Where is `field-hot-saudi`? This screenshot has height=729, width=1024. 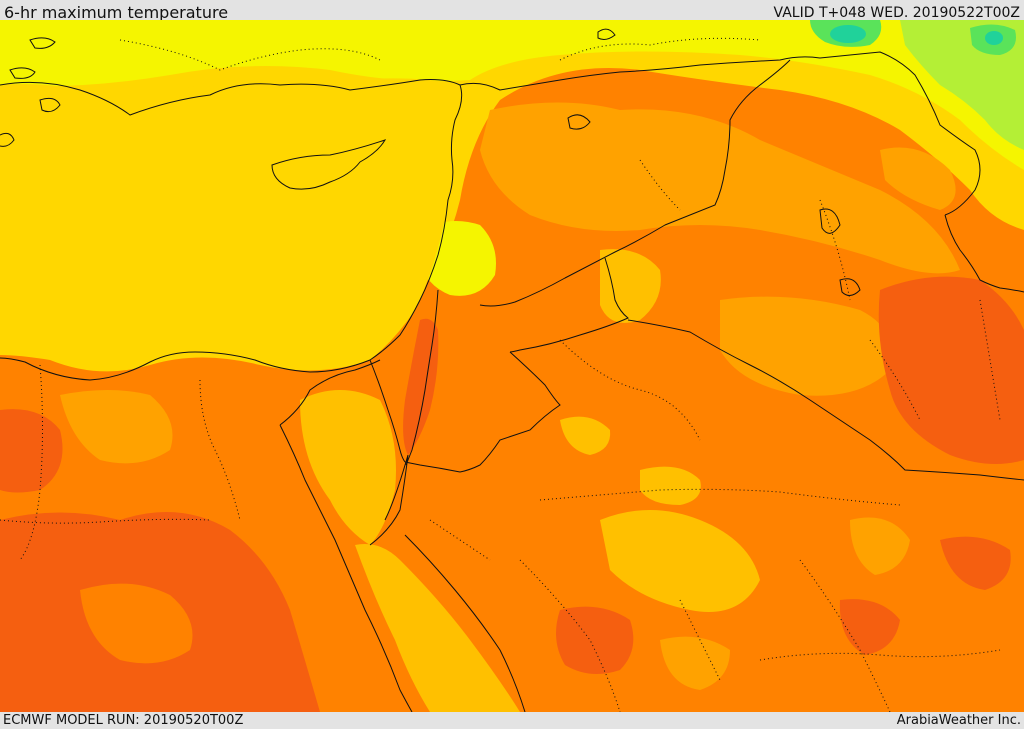 field-hot-saudi is located at coordinates (595, 640).